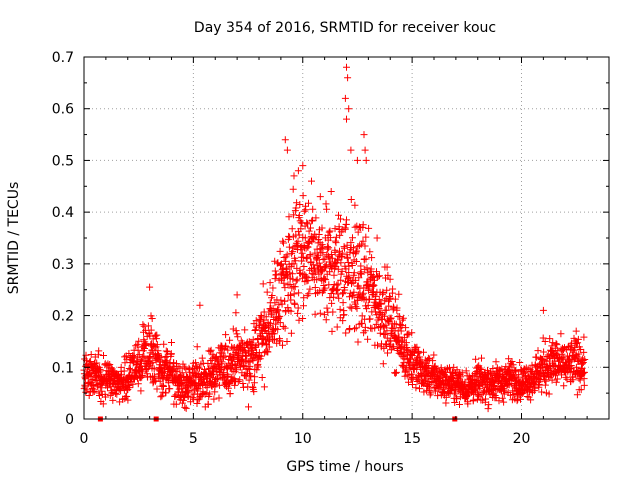  What do you see at coordinates (63, 368) in the screenshot?
I see `y-tick-label: 0.1` at bounding box center [63, 368].